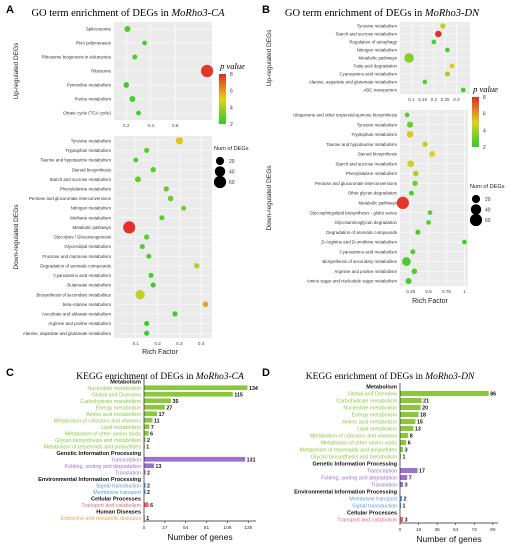 This screenshot has height=550, width=512. What do you see at coordinates (151, 506) in the screenshot?
I see `bar-value: 6` at bounding box center [151, 506].